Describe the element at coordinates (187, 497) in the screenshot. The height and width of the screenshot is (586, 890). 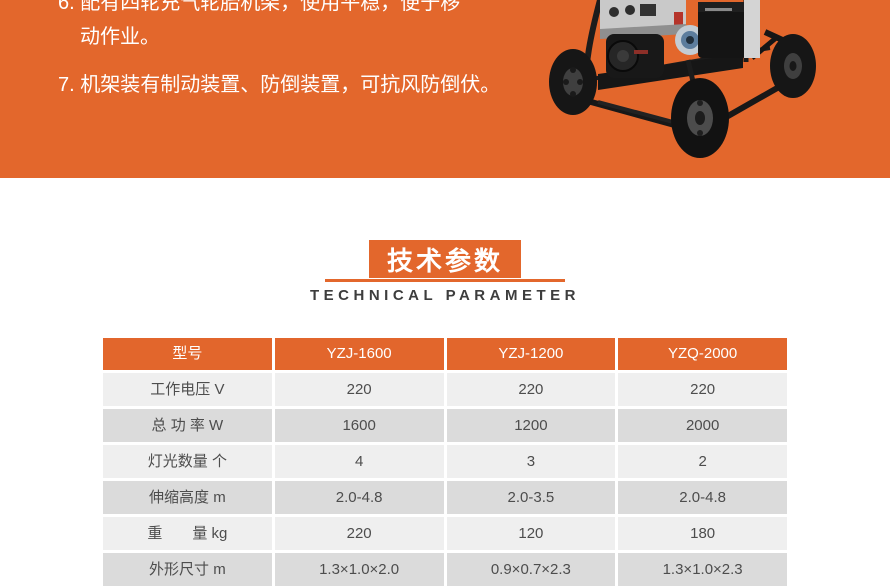
I see `row-label-cell: 伸缩高度 m` at that location.